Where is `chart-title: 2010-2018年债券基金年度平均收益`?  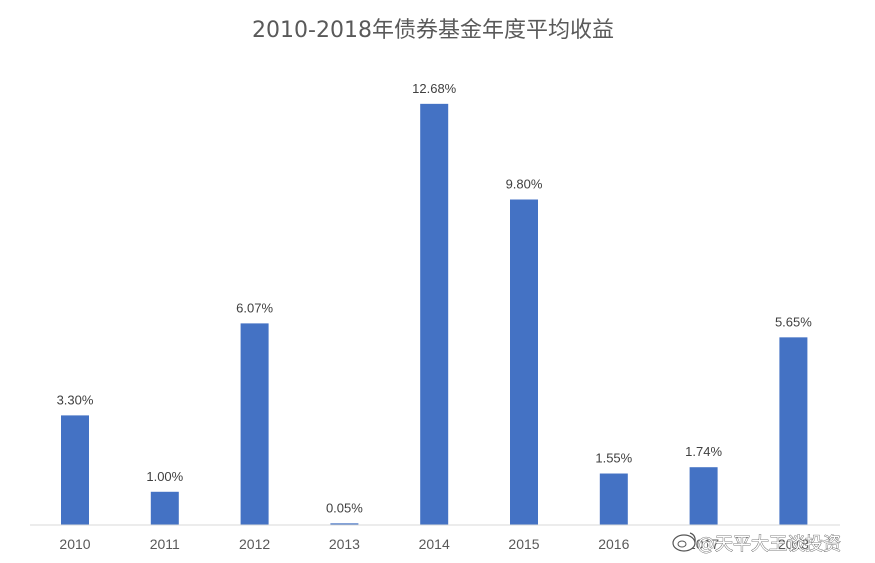
chart-title: 2010-2018年债券基金年度平均收益 is located at coordinates (433, 30).